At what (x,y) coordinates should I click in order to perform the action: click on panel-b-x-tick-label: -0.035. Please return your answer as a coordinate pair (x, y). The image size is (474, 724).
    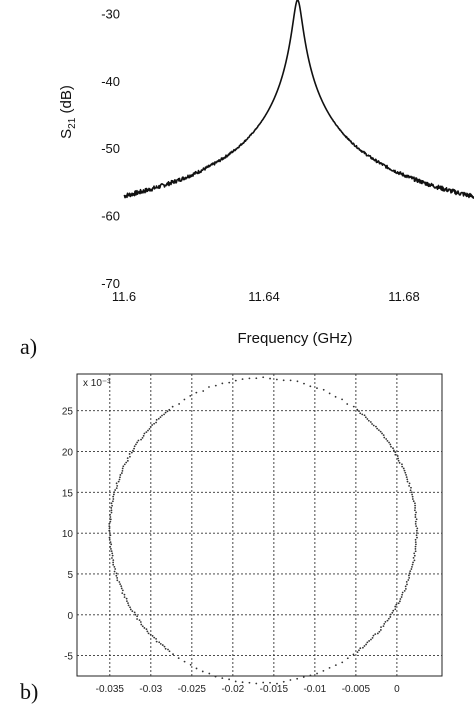
    Looking at the image, I should click on (110, 689).